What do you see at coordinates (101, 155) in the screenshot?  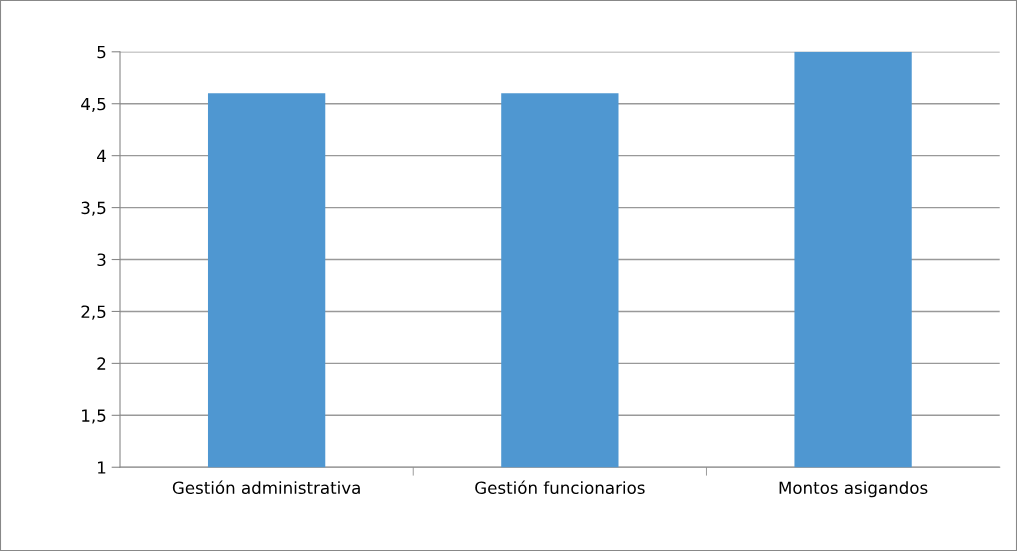 I see `y-tick-label: 4` at bounding box center [101, 155].